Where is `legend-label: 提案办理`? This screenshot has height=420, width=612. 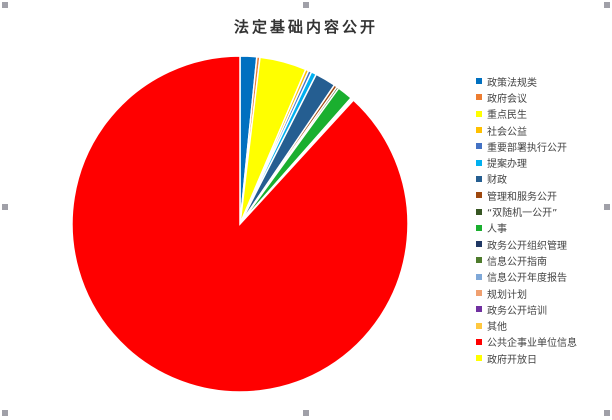 legend-label: 提案办理 is located at coordinates (507, 165).